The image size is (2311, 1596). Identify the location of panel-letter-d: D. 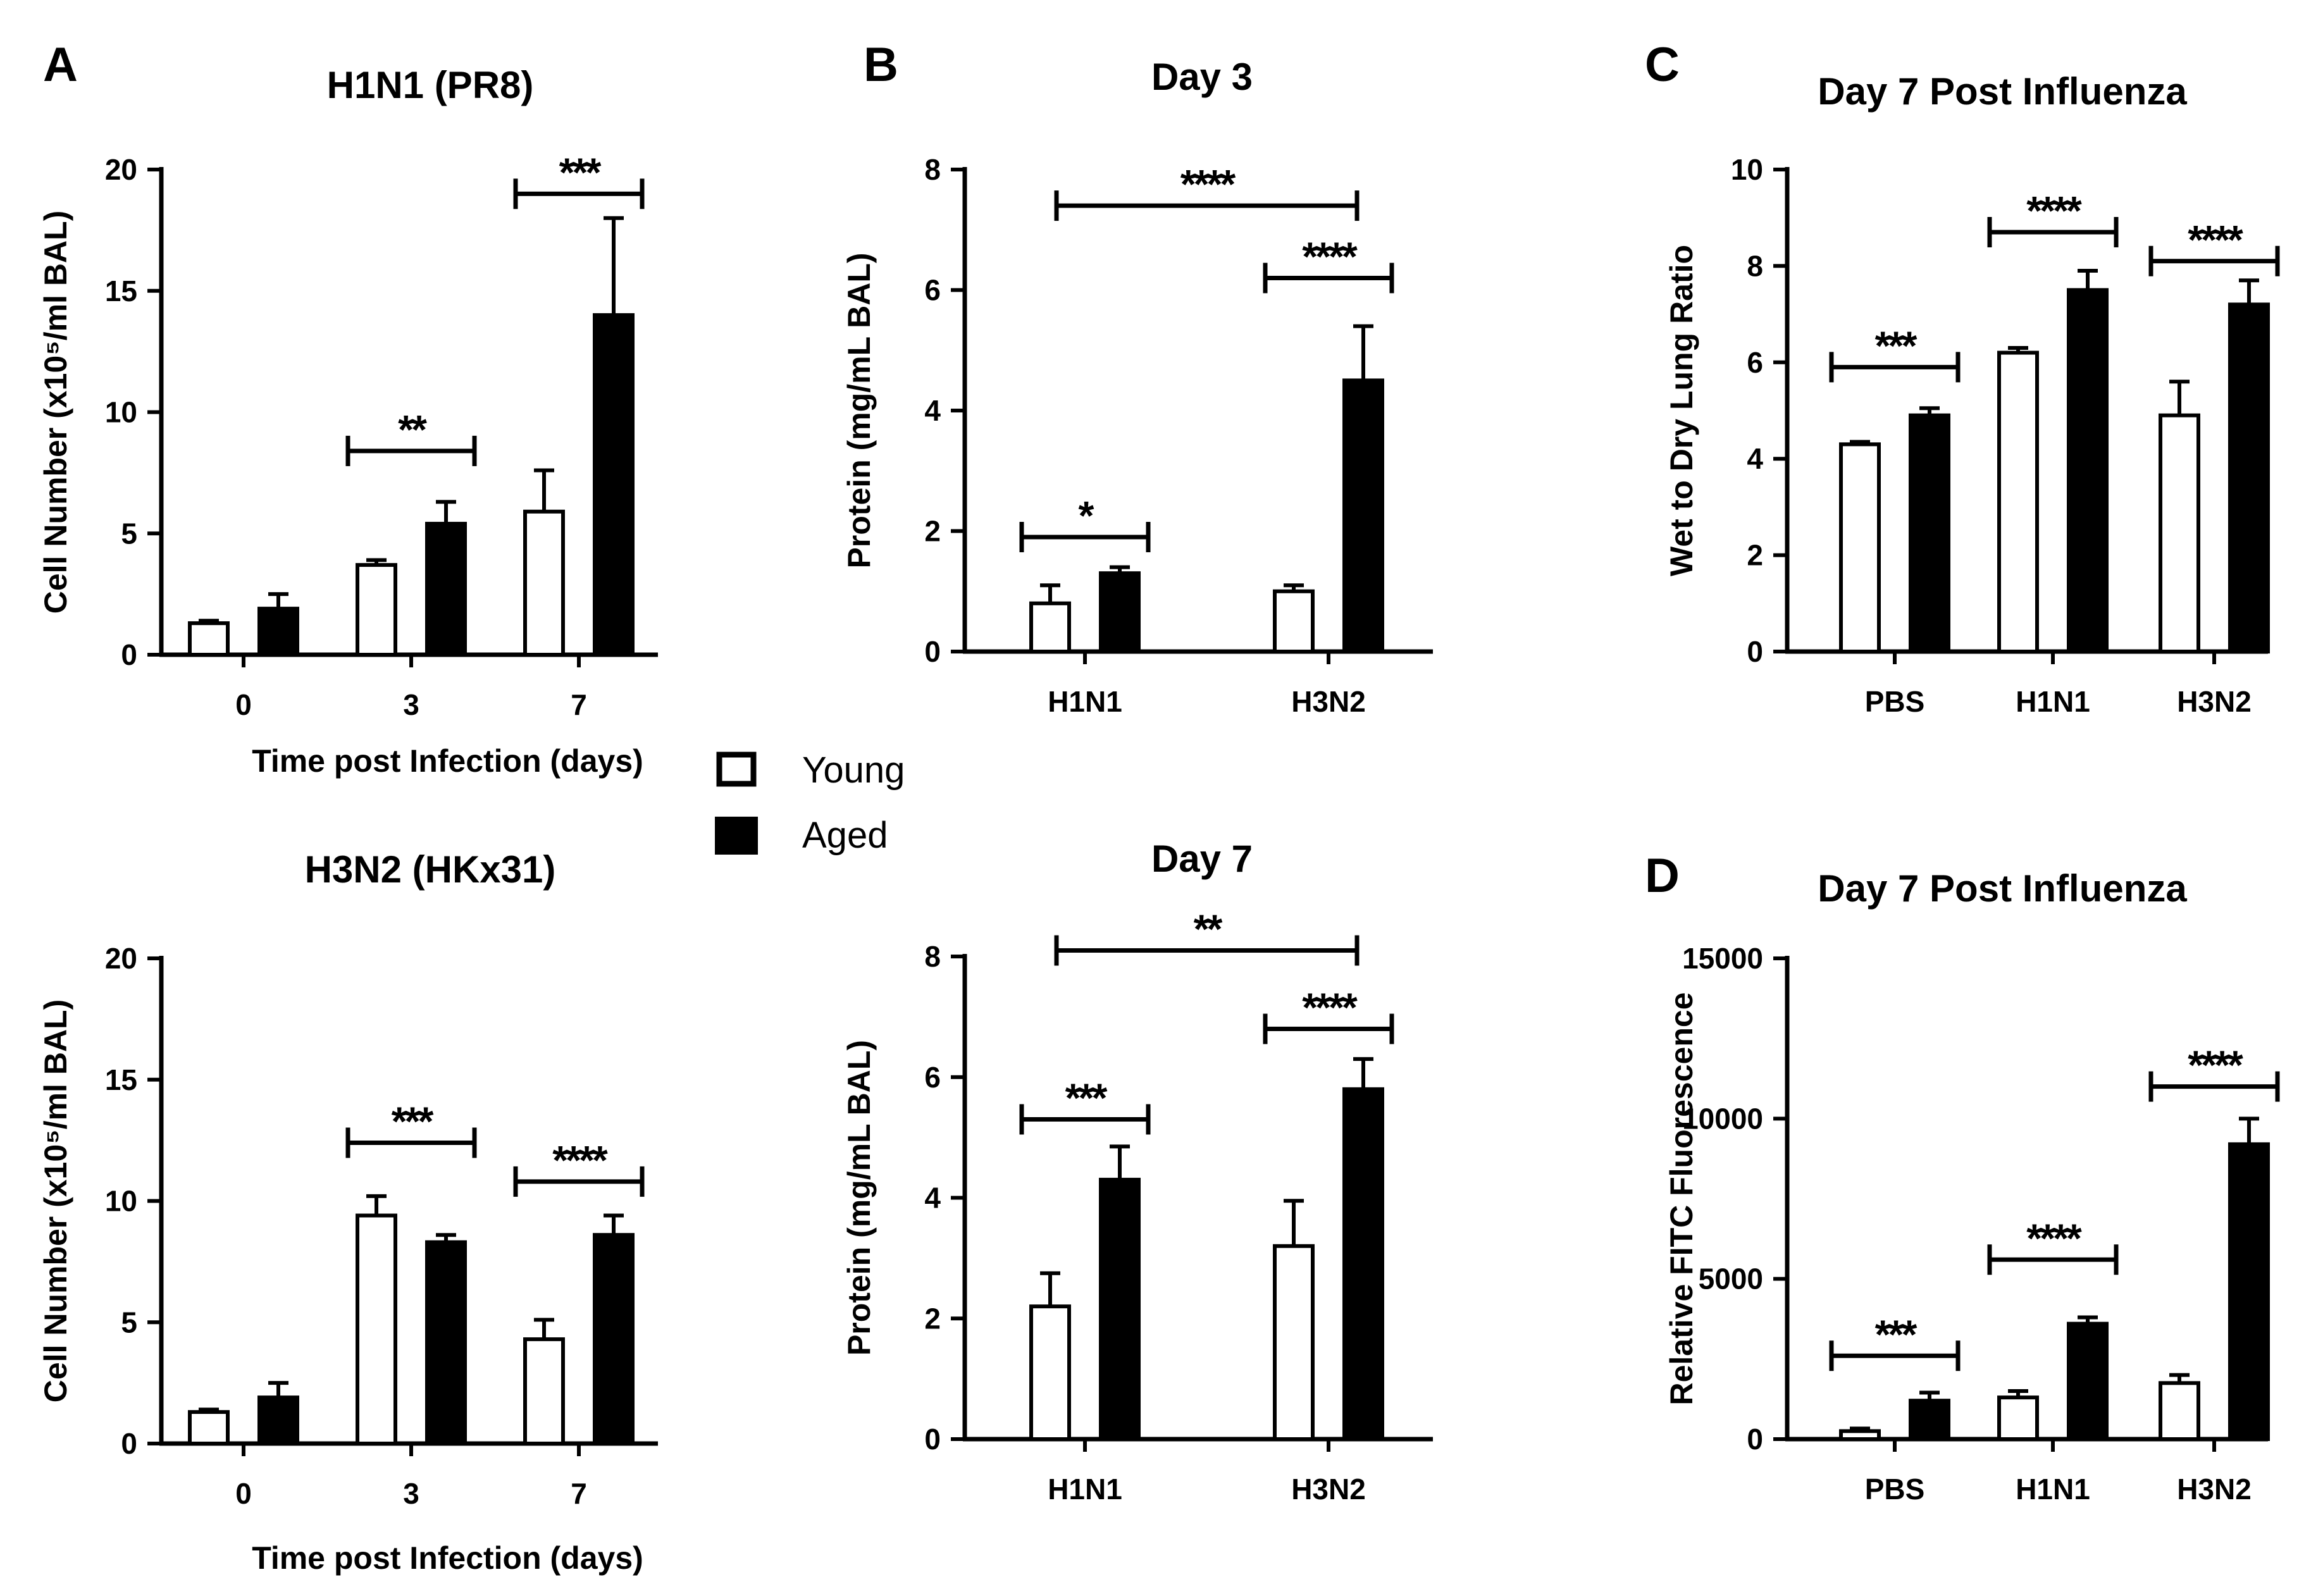
(1662, 876).